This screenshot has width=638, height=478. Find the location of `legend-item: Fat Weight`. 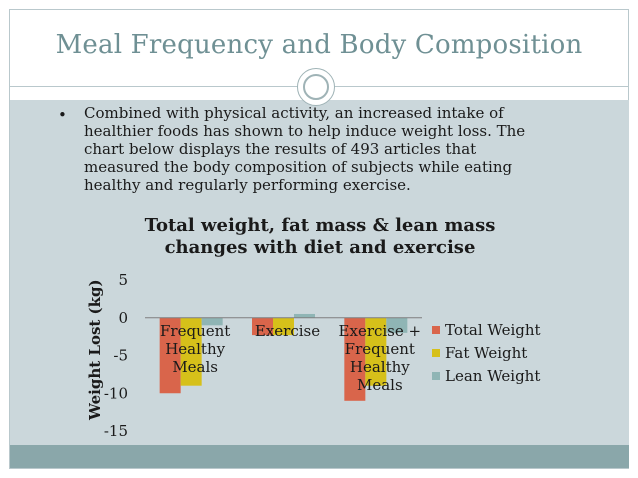

legend-item: Fat Weight is located at coordinates (486, 354).